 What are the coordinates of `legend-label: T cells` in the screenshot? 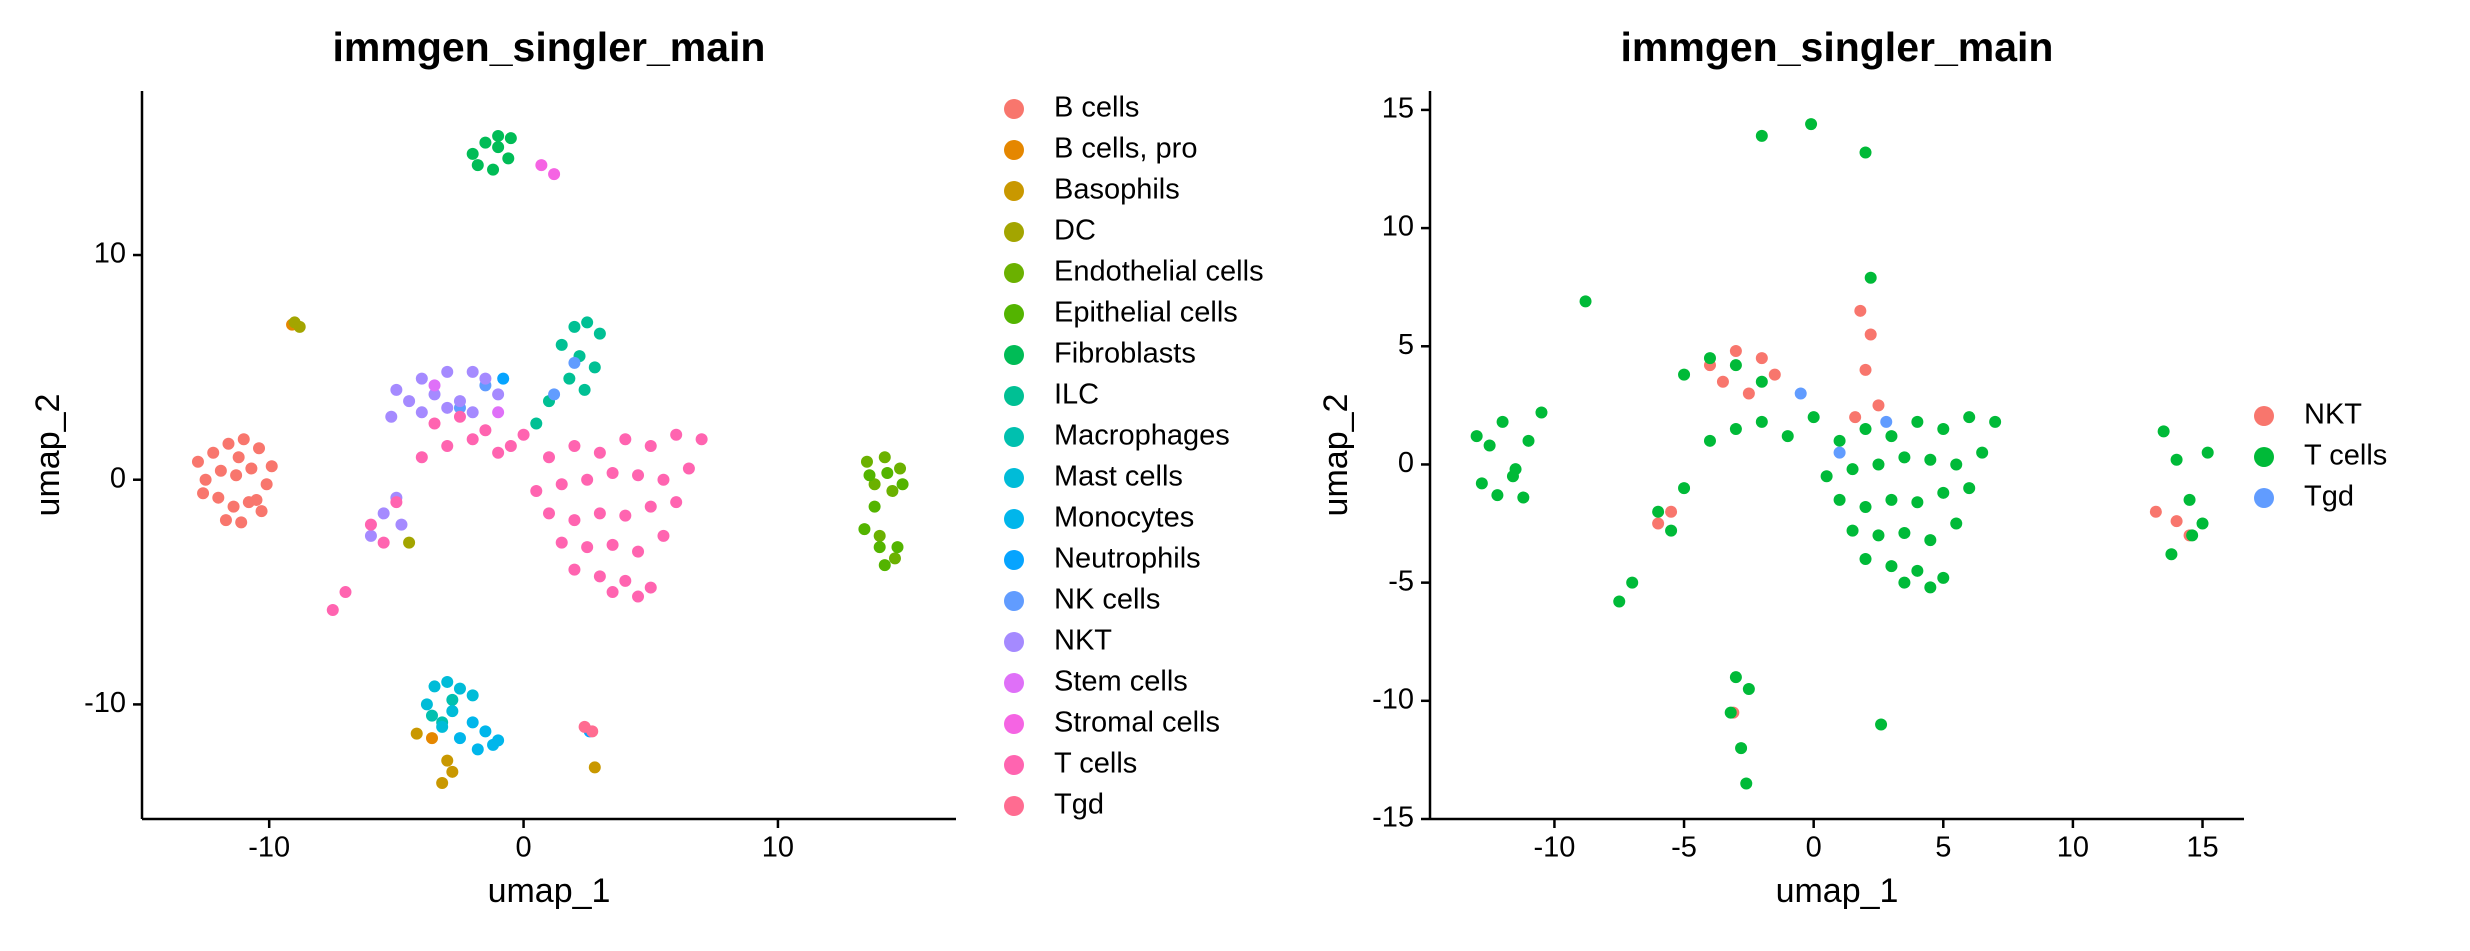 It's located at (1095, 764).